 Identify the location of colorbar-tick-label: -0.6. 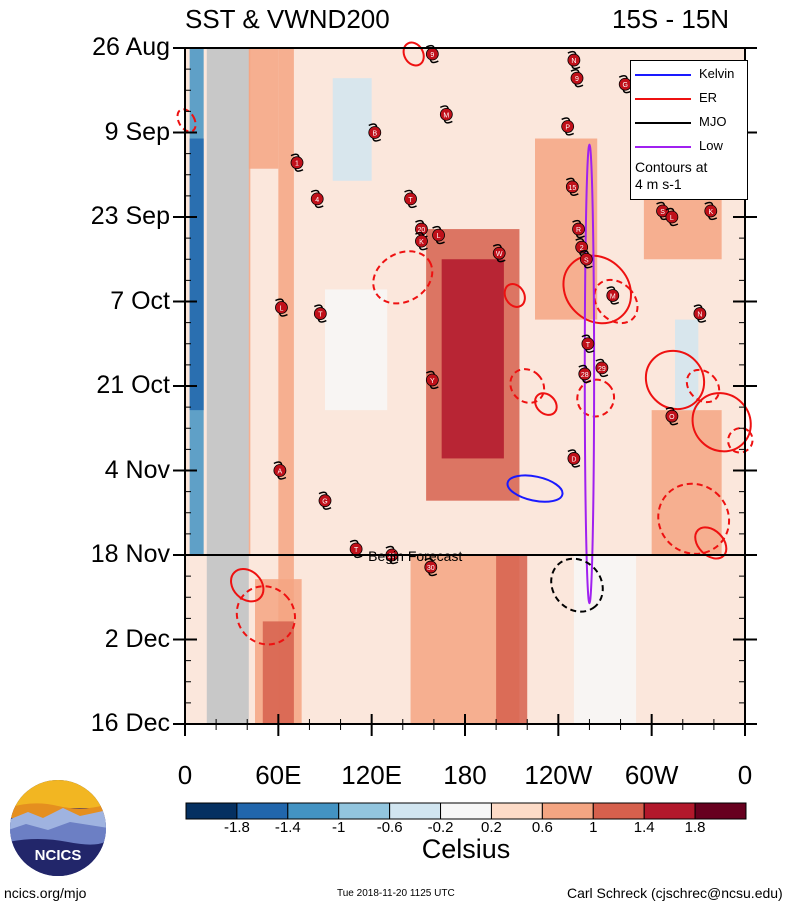
(389, 827).